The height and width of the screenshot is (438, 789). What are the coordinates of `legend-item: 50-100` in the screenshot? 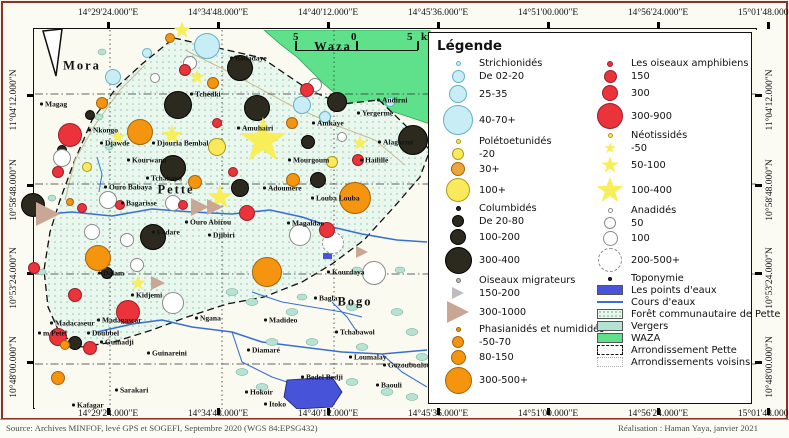 It's located at (668, 165).